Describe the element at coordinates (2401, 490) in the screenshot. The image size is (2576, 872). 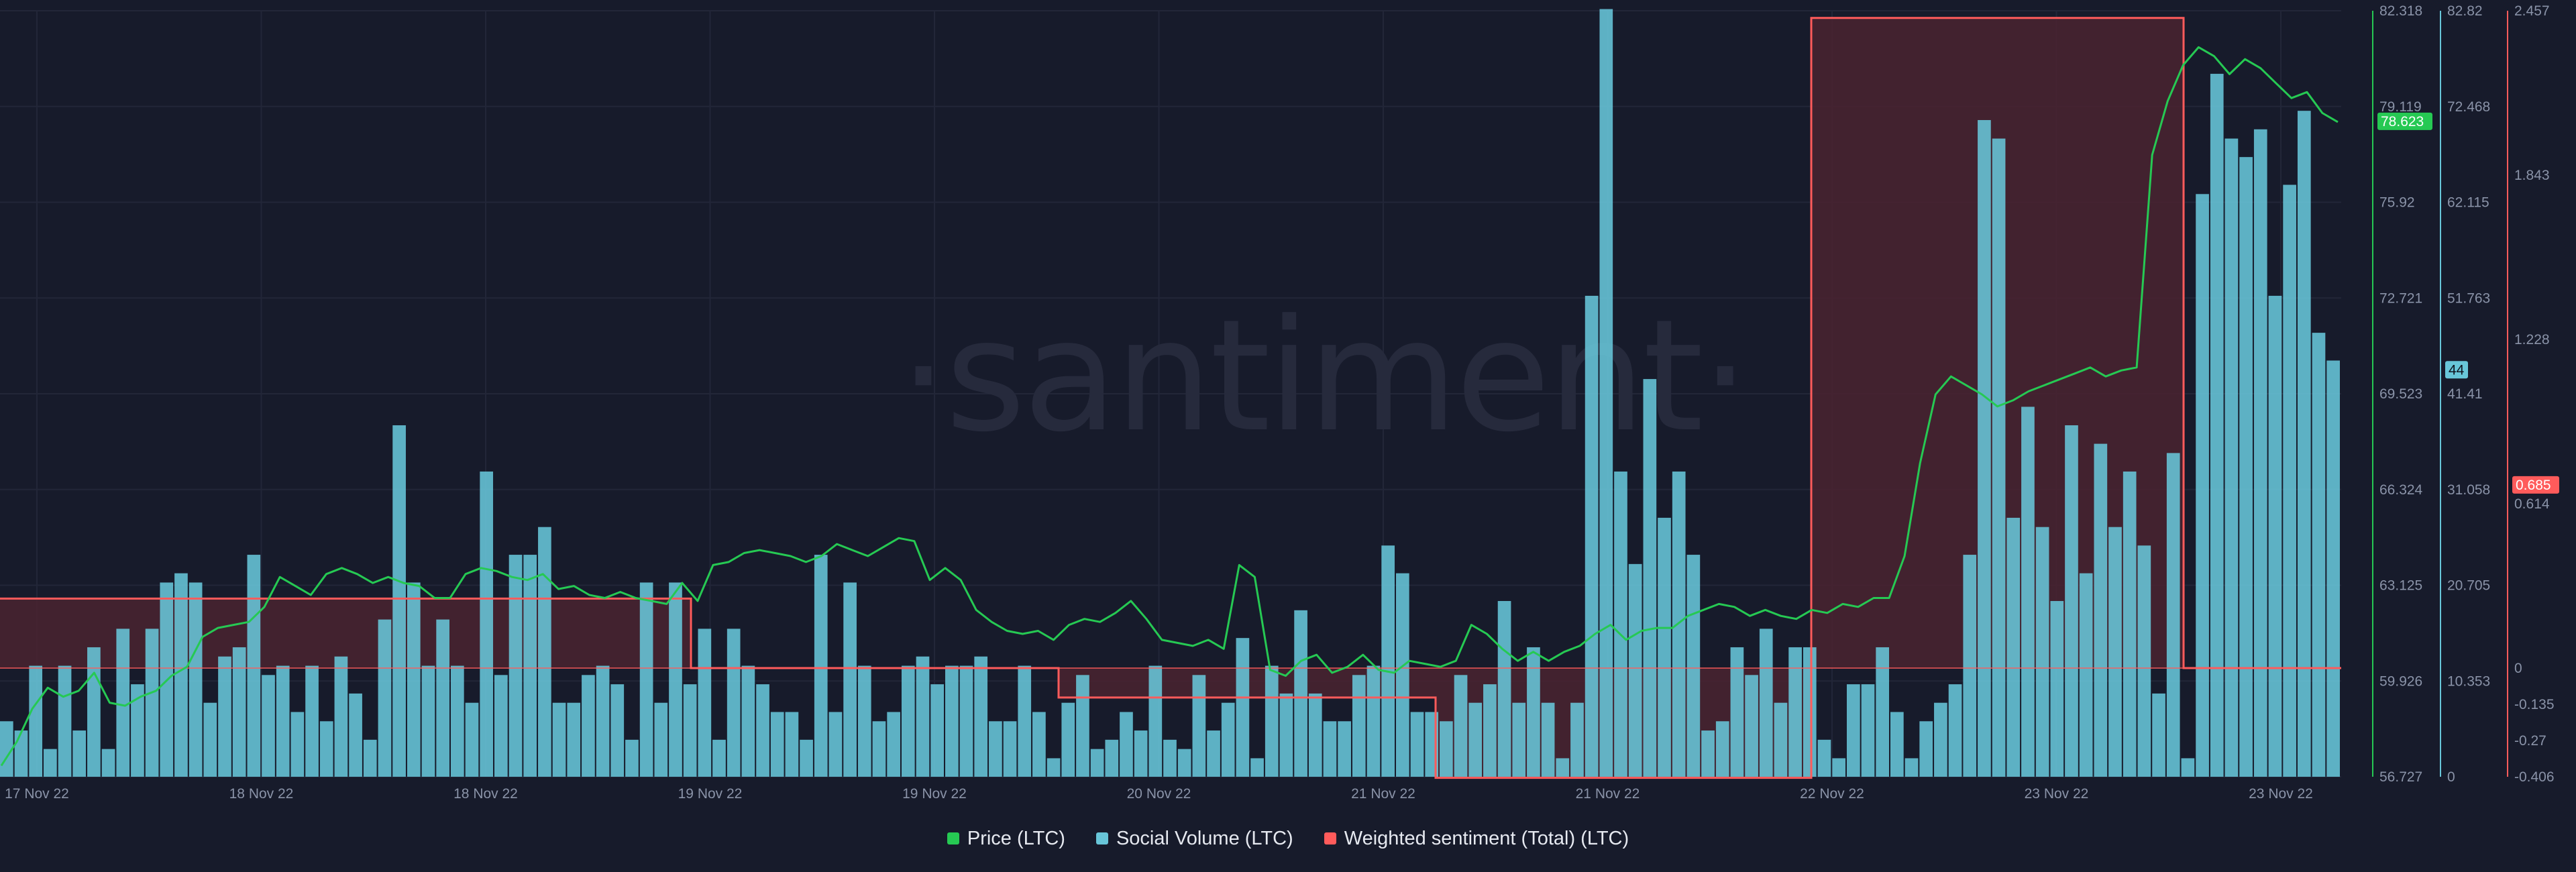
I see `price-axis-tick-label: 66.324` at that location.